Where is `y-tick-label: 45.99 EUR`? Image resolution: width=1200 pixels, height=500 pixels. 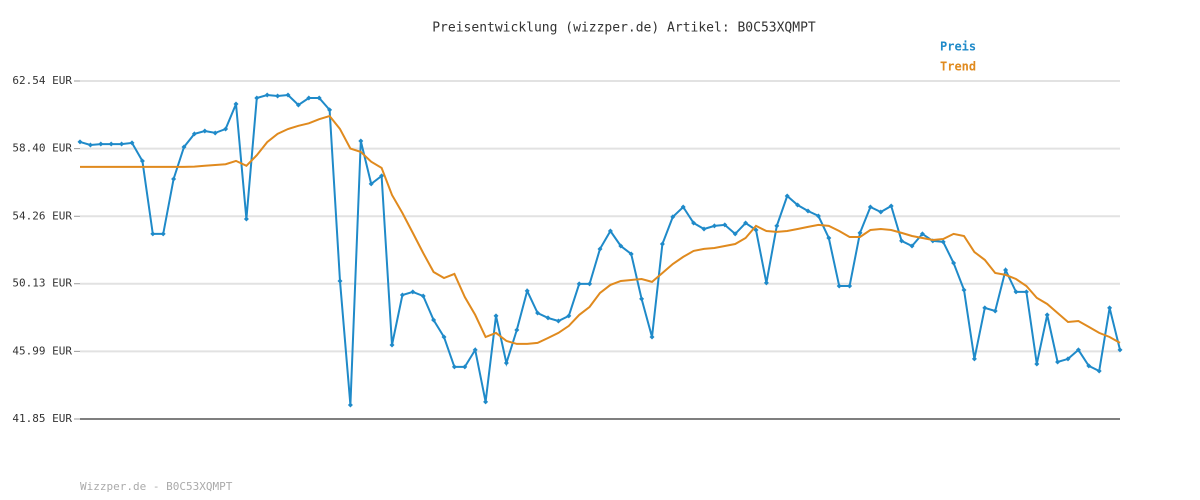 y-tick-label: 45.99 EUR is located at coordinates (42, 350).